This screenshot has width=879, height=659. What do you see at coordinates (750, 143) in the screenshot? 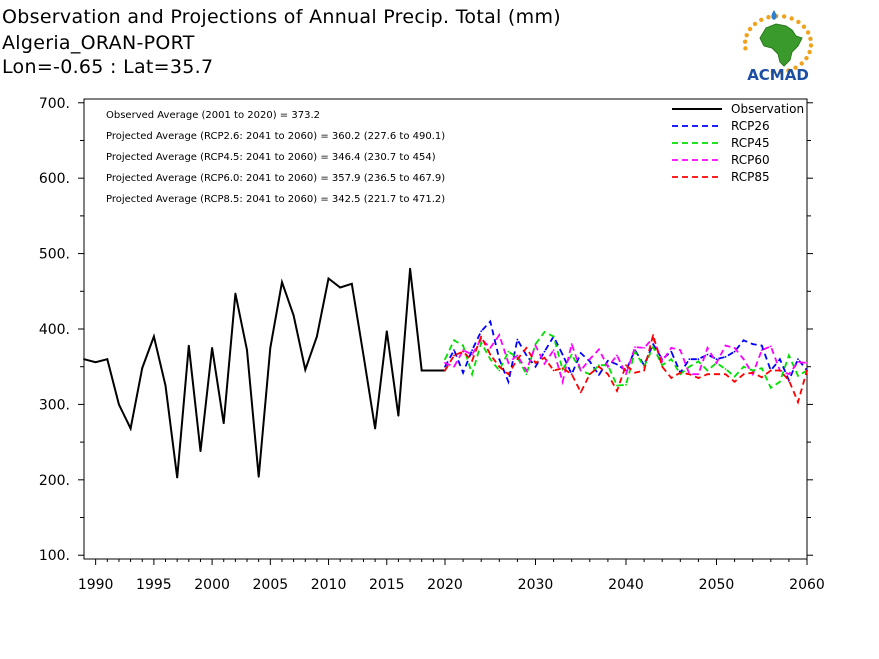
I see `legend-label: RCP45` at bounding box center [750, 143].